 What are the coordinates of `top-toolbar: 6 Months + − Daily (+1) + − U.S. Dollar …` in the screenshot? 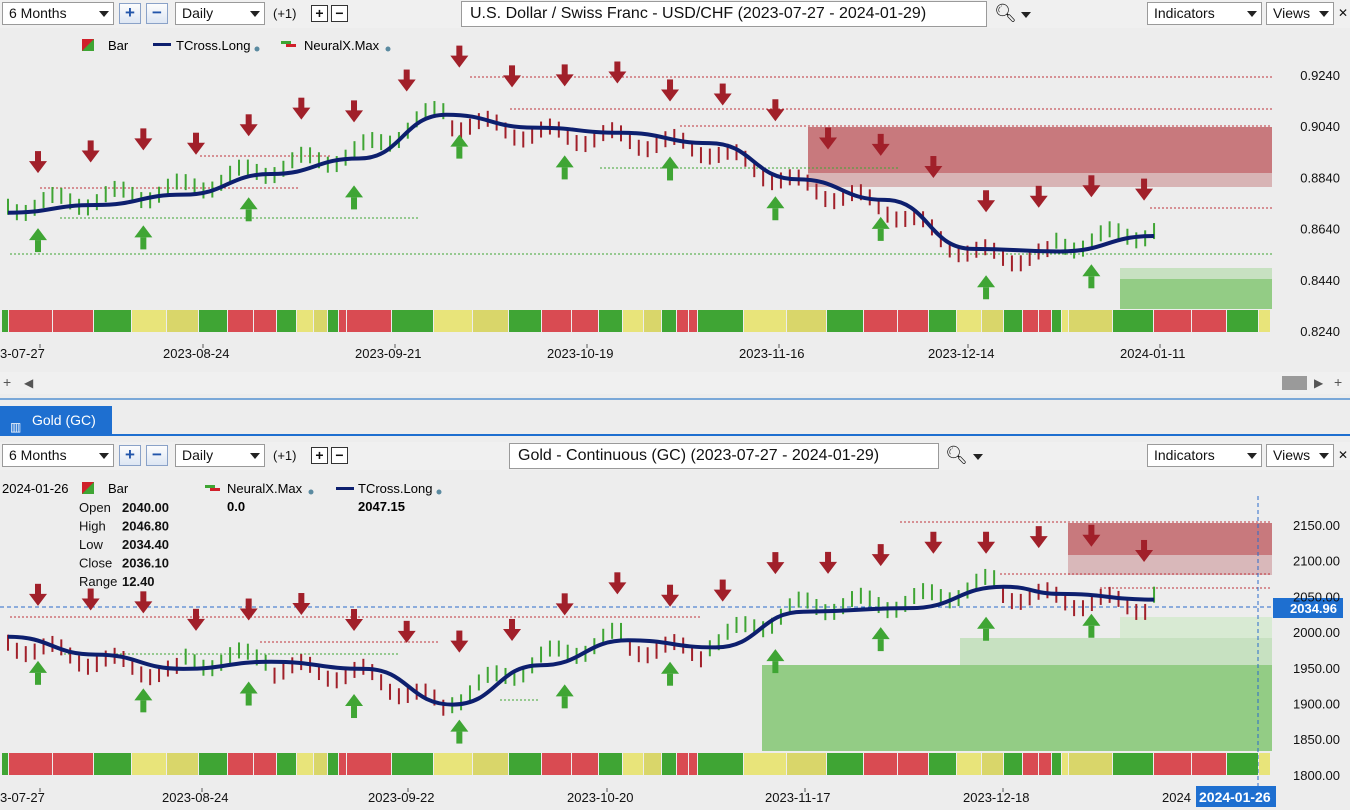 It's located at (675, 14).